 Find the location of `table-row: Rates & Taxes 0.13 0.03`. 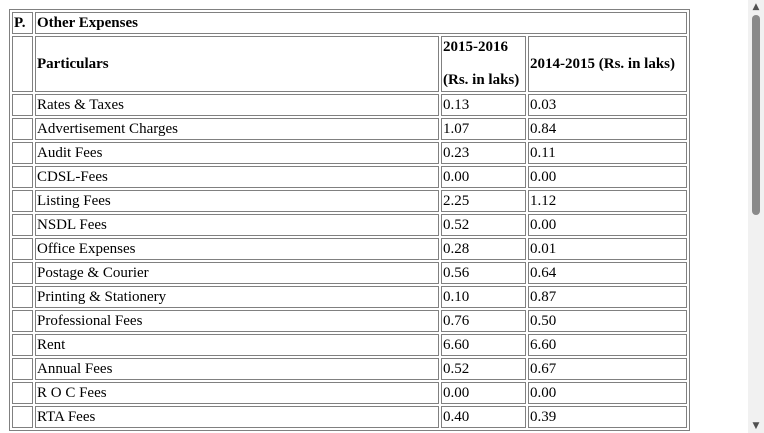

table-row: Rates & Taxes 0.13 0.03 is located at coordinates (349, 105).